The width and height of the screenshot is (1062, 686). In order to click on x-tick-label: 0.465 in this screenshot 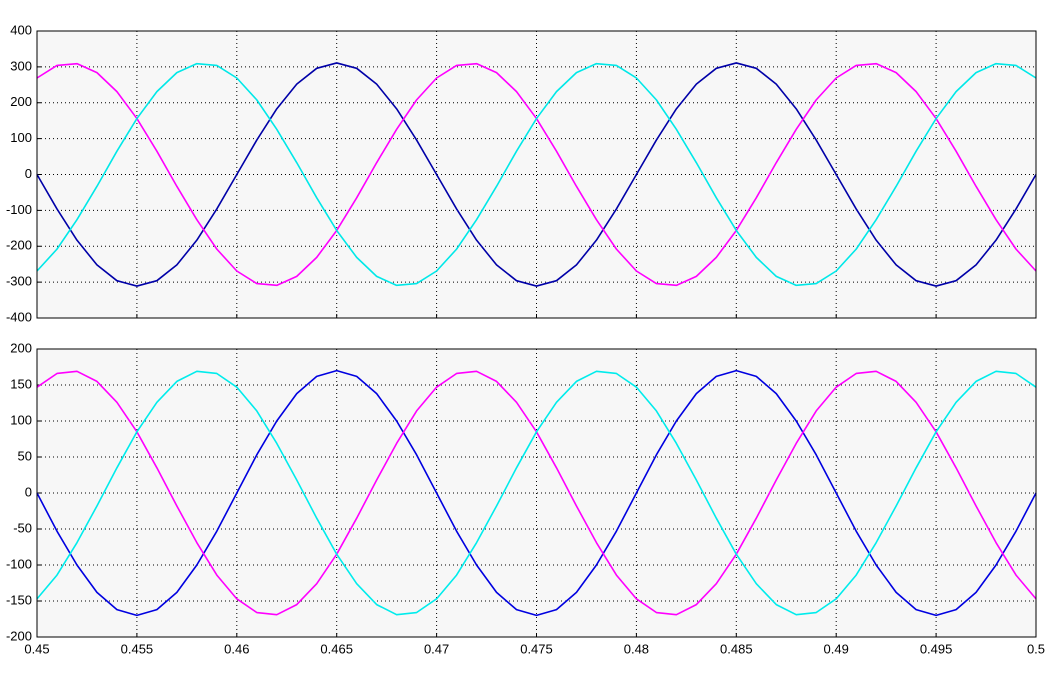, I will do `click(336, 648)`.